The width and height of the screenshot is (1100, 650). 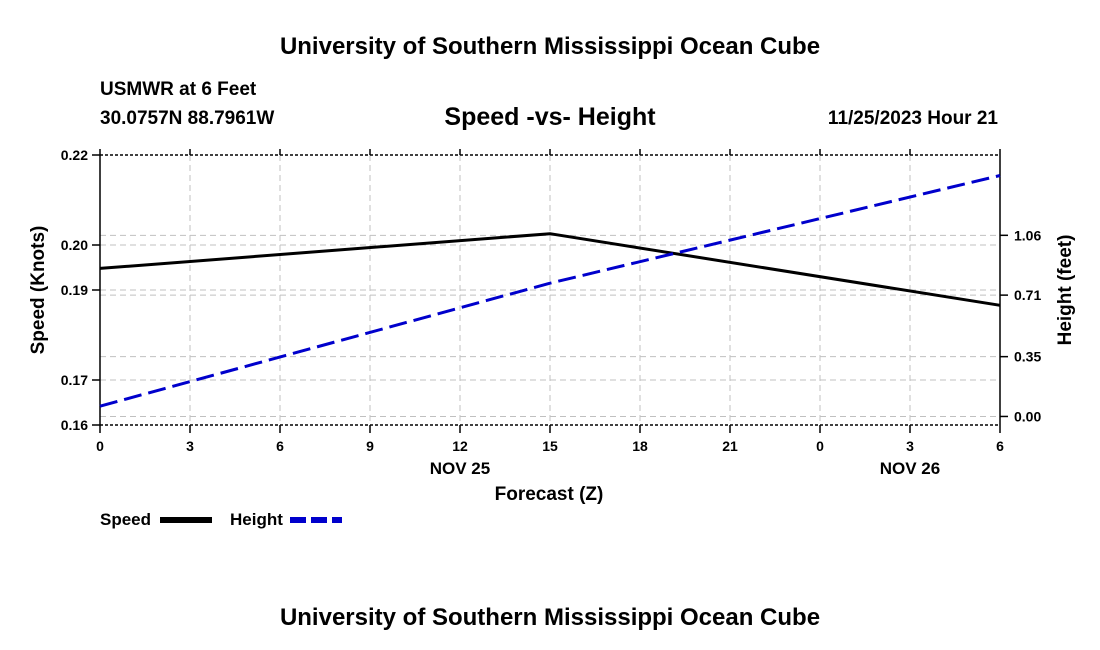 What do you see at coordinates (221, 519) in the screenshot?
I see `legend: Speed Height` at bounding box center [221, 519].